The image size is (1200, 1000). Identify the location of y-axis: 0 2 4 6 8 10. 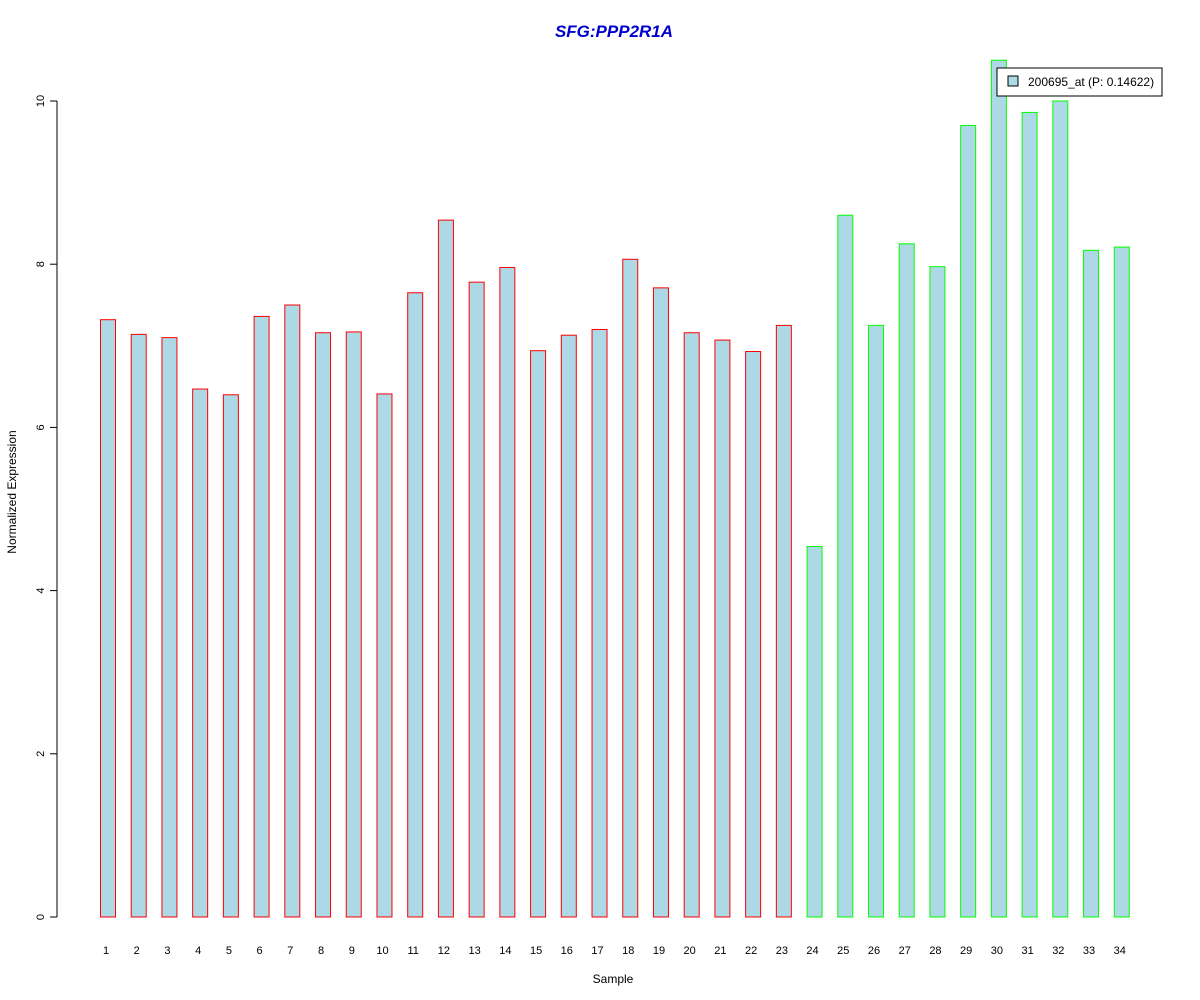
(46, 507).